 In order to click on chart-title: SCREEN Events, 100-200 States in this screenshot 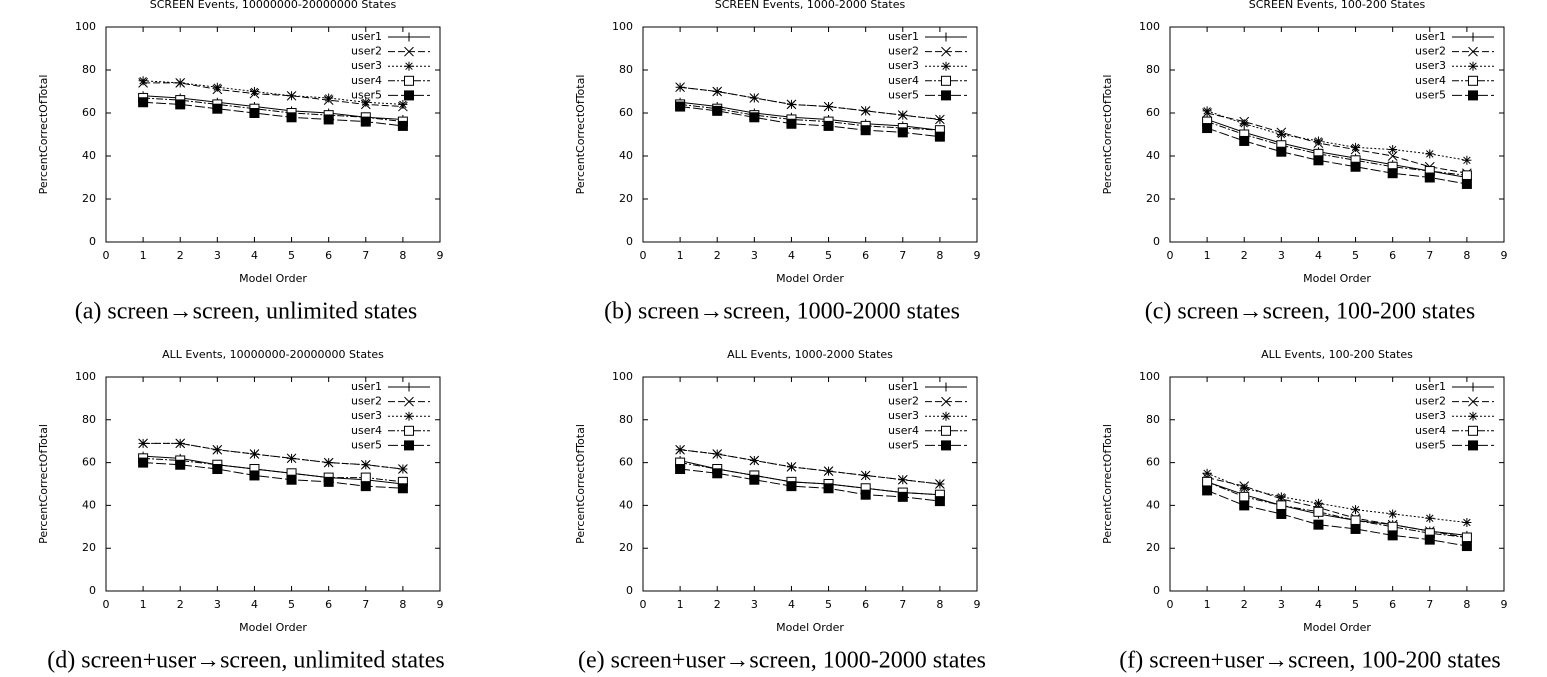, I will do `click(1337, 5)`.